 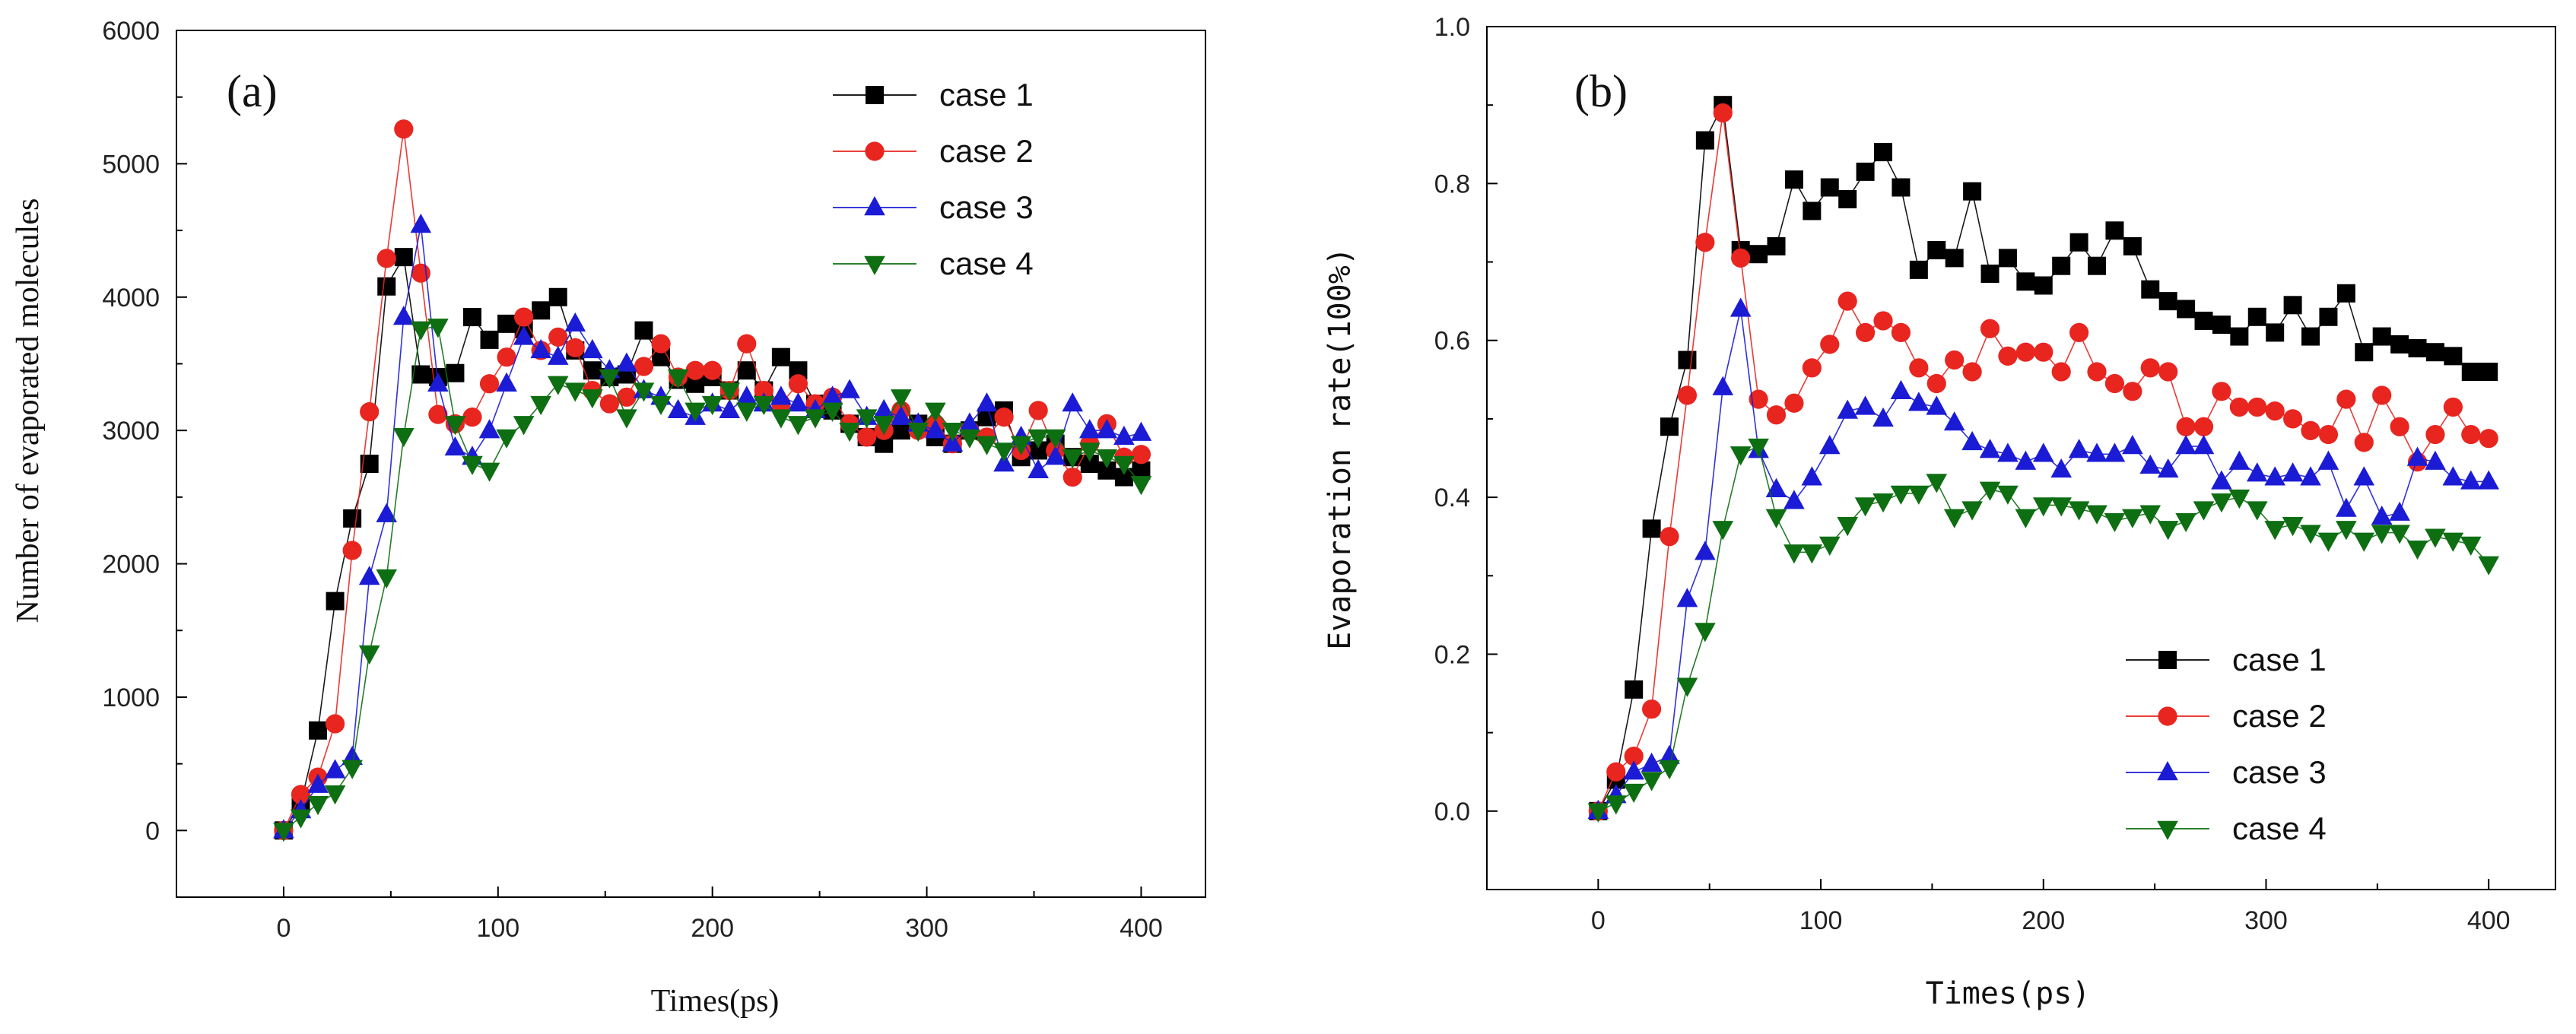 I want to click on y-tick-label-a: 0, so click(x=152, y=831).